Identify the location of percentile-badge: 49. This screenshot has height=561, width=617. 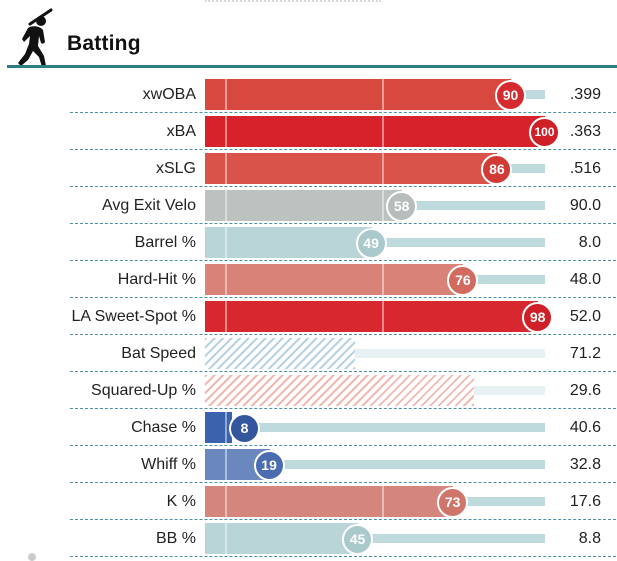
(371, 243).